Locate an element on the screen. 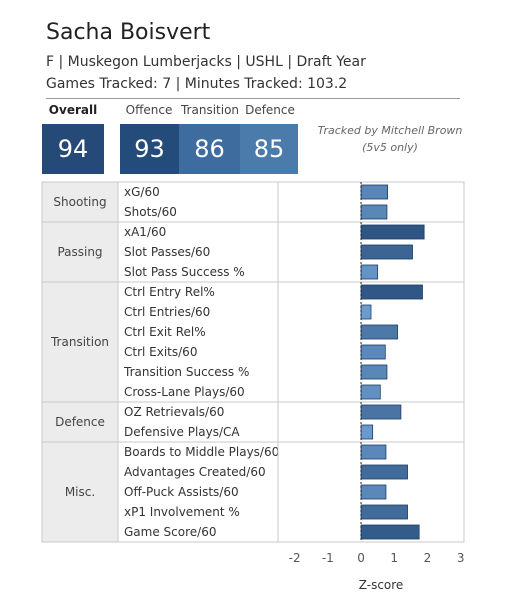 This screenshot has width=515, height=616. category-label: Misc. is located at coordinates (80, 492).